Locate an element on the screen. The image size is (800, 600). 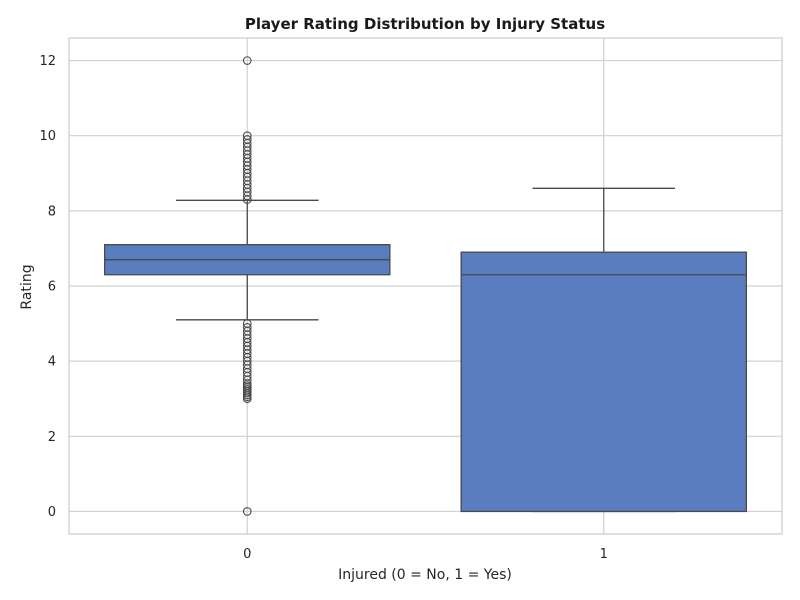
x-tick-label: 0 is located at coordinates (247, 554).